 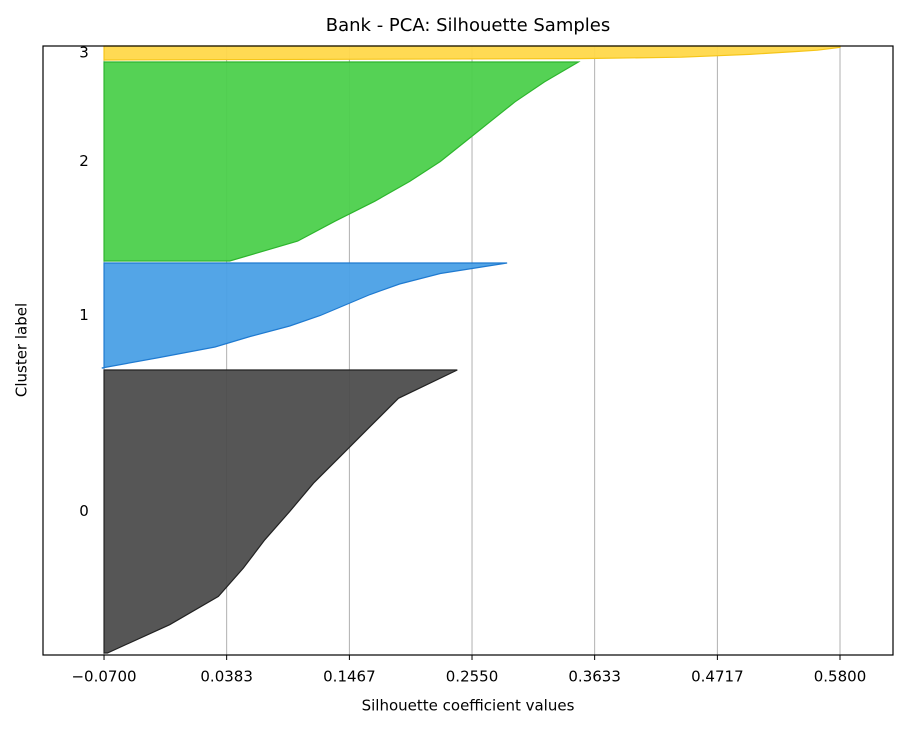 What do you see at coordinates (22, 350) in the screenshot?
I see `y-axis-label: Cluster label` at bounding box center [22, 350].